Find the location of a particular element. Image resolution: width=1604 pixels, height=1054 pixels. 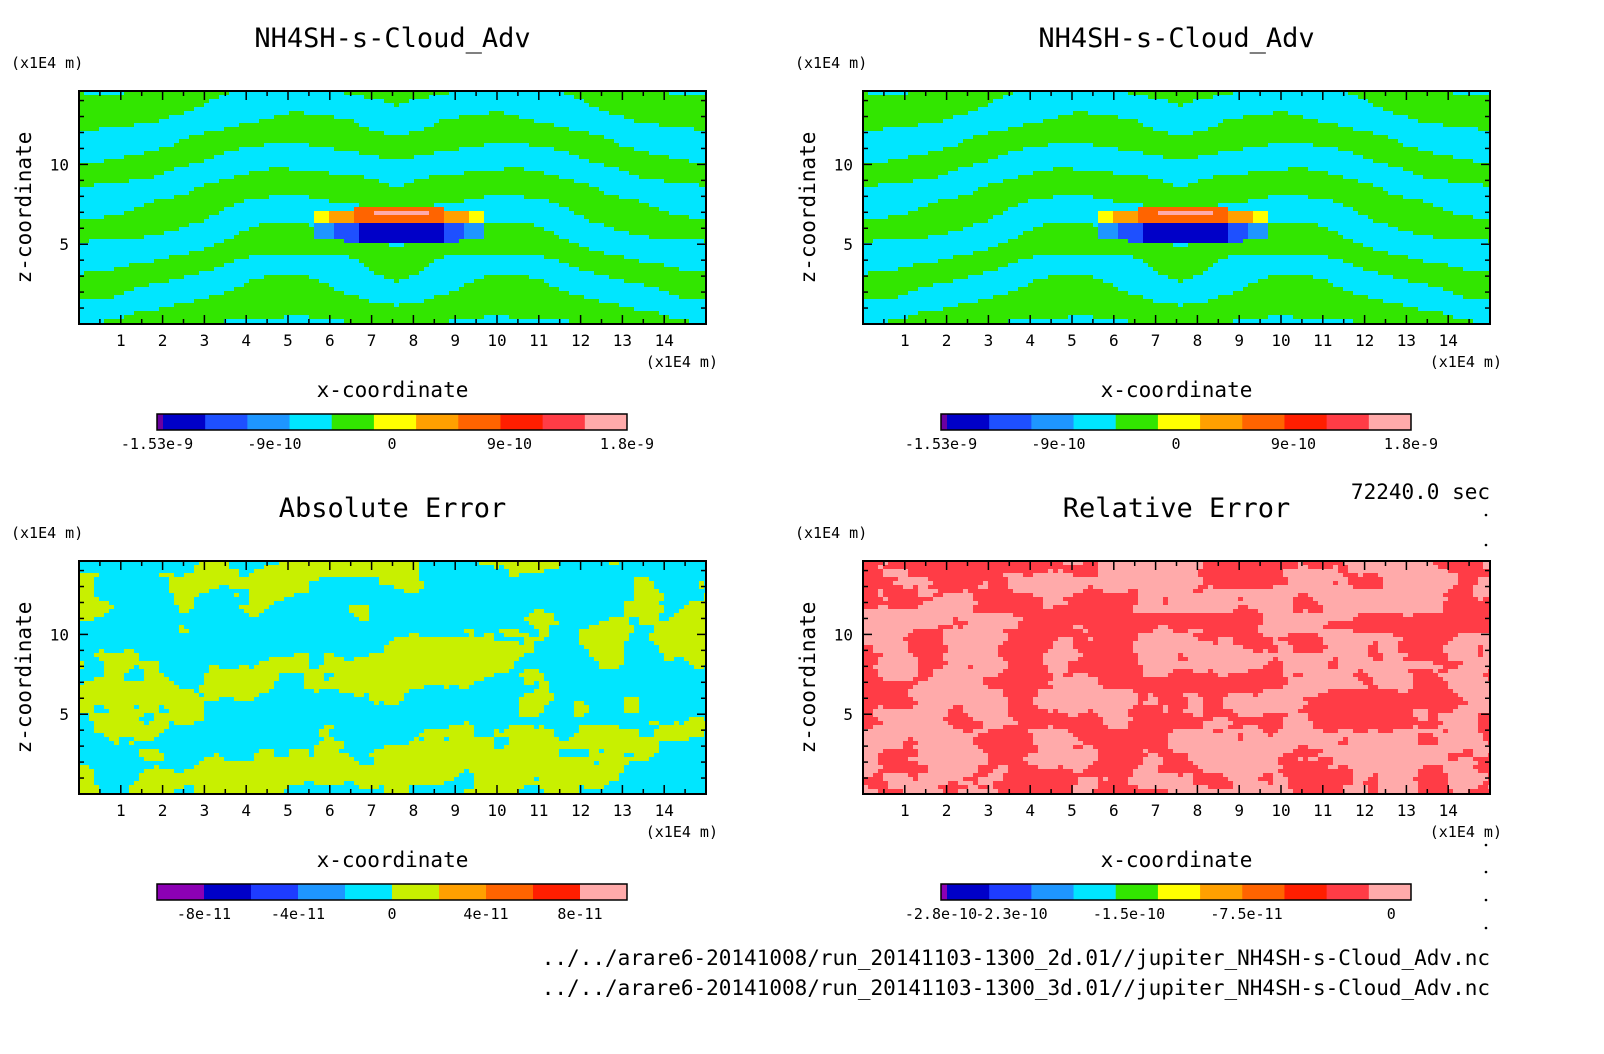

y-unit-label: (x1E4 m) is located at coordinates (47, 63).